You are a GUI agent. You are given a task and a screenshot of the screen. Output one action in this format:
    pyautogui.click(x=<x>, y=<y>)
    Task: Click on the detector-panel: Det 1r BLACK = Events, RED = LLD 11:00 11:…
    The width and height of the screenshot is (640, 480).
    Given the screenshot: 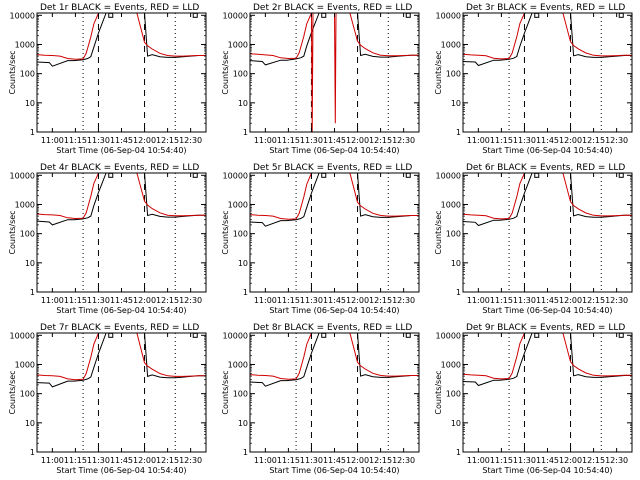 What is the action you would take?
    pyautogui.click(x=107, y=79)
    